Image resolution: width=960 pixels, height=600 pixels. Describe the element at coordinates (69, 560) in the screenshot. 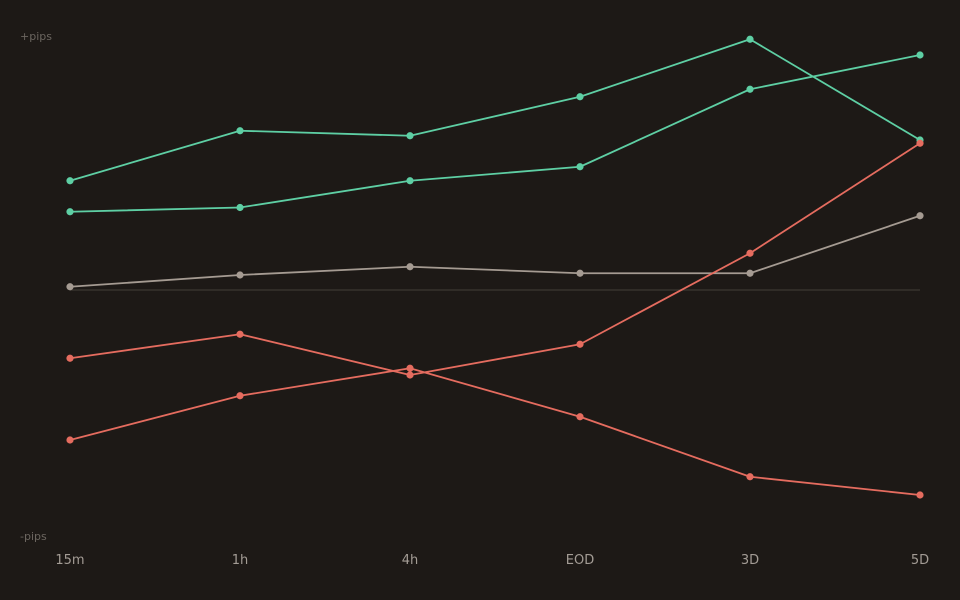

I see `x-tick-label: 15m` at that location.